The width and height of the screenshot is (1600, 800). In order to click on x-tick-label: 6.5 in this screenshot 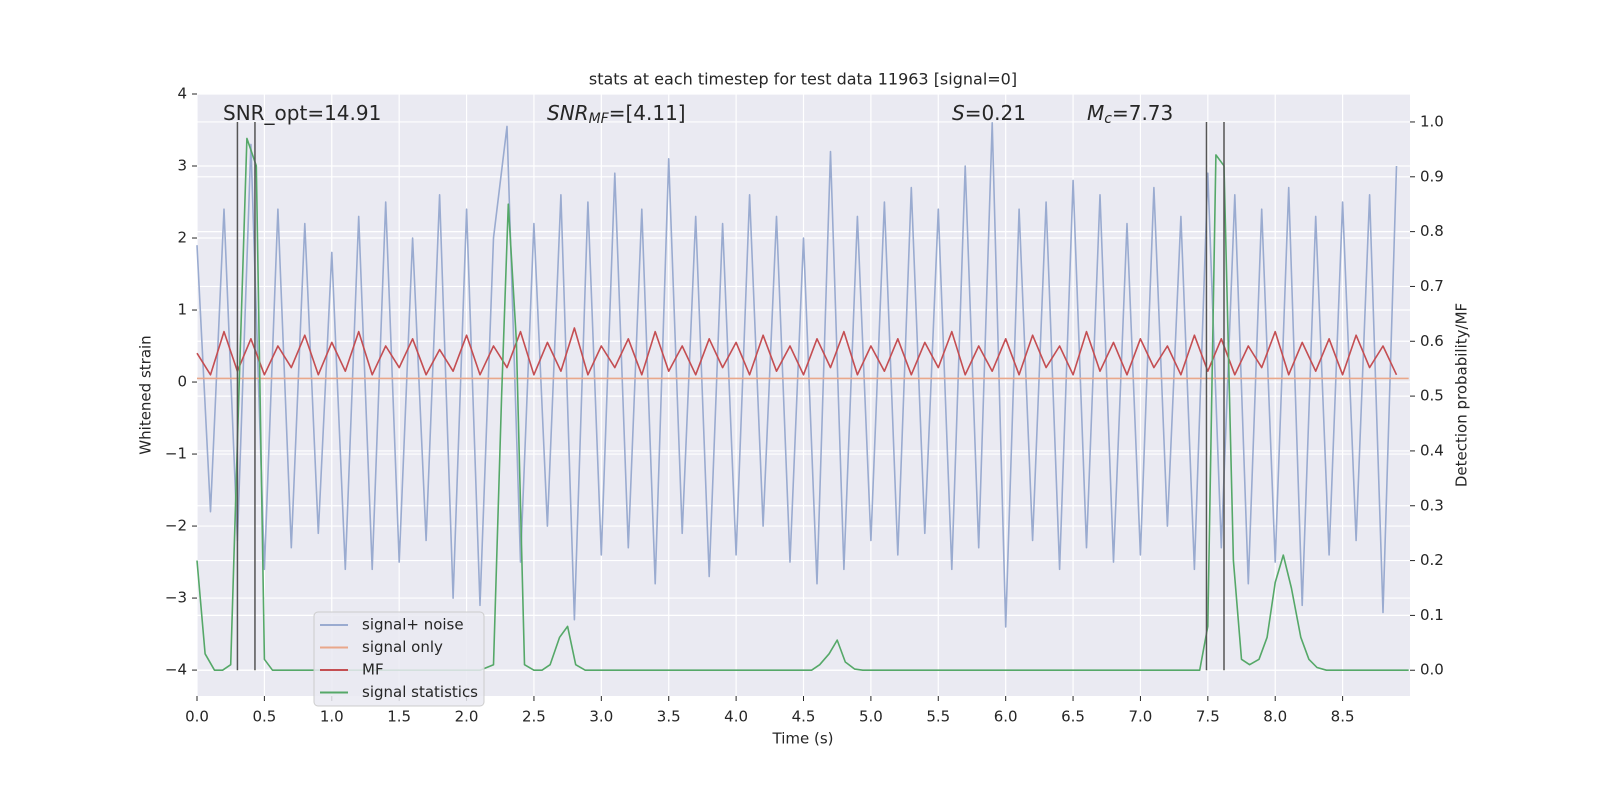, I will do `click(1073, 717)`.